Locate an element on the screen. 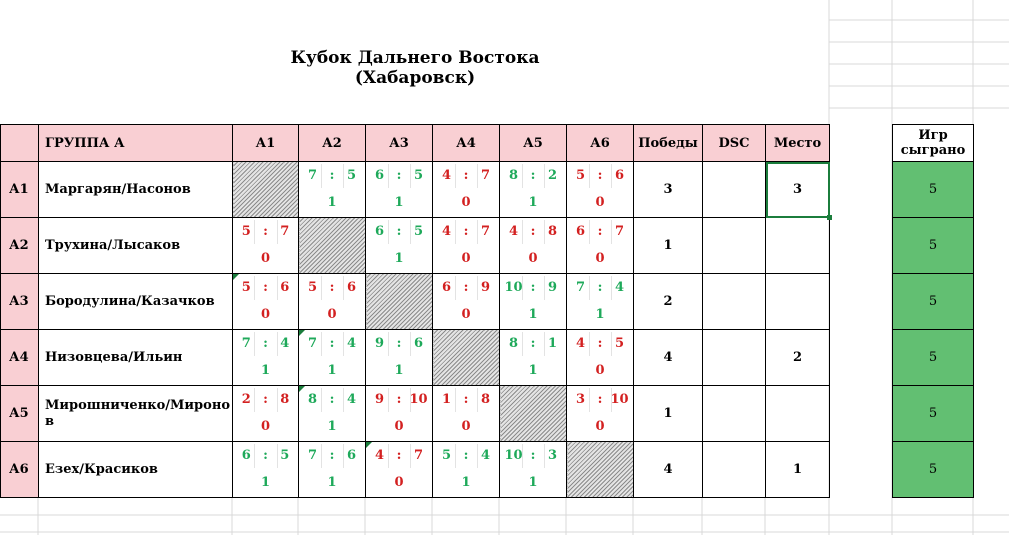 The image size is (1009, 535). score-opponent: 5 is located at coordinates (418, 231).